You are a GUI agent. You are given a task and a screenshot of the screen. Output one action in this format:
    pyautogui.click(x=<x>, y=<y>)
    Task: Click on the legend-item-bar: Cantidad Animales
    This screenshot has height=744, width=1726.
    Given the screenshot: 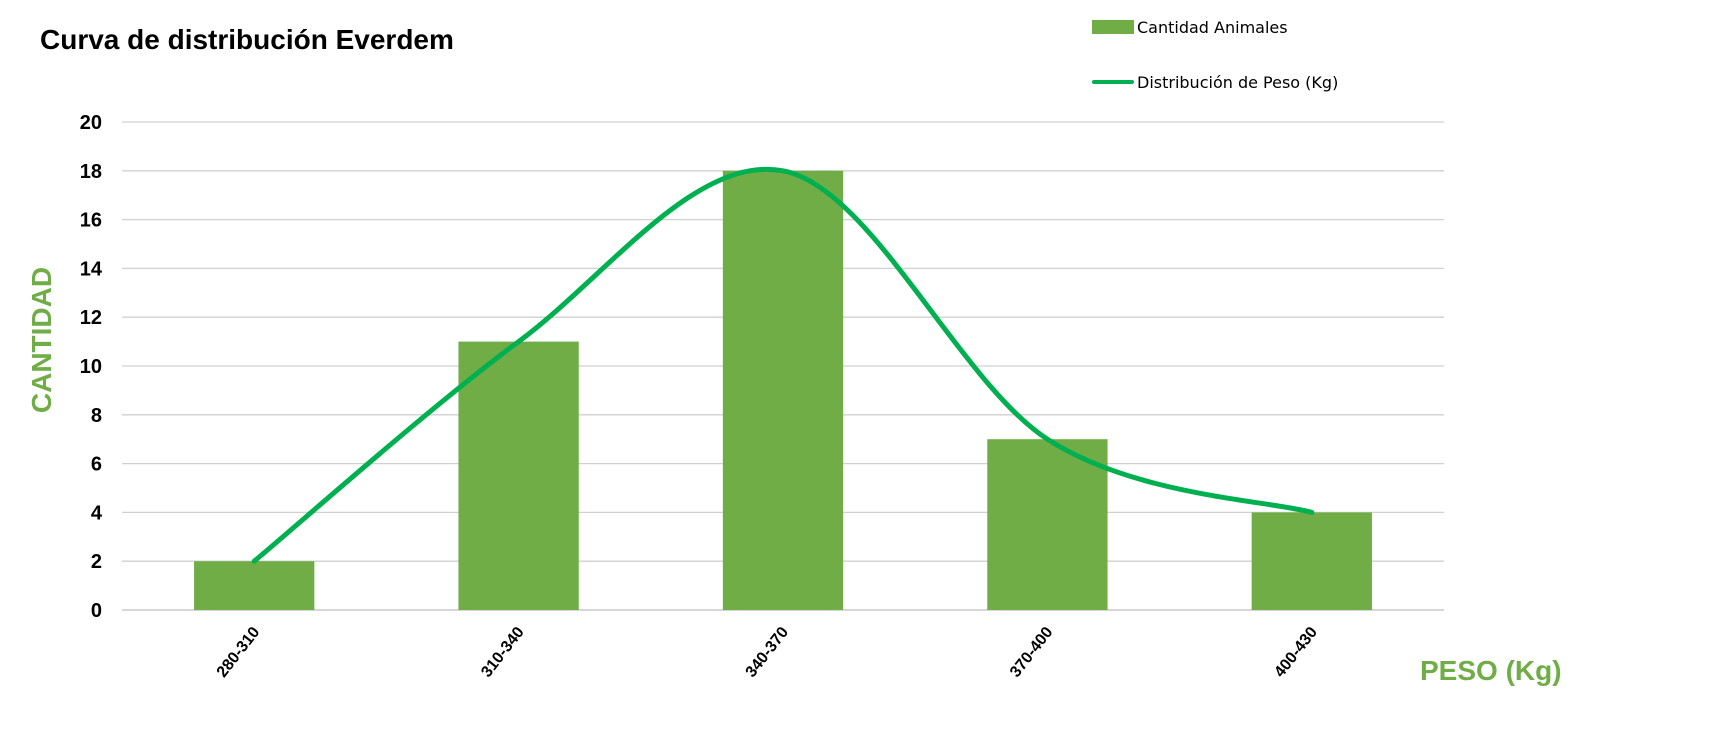 What is the action you would take?
    pyautogui.click(x=1190, y=27)
    